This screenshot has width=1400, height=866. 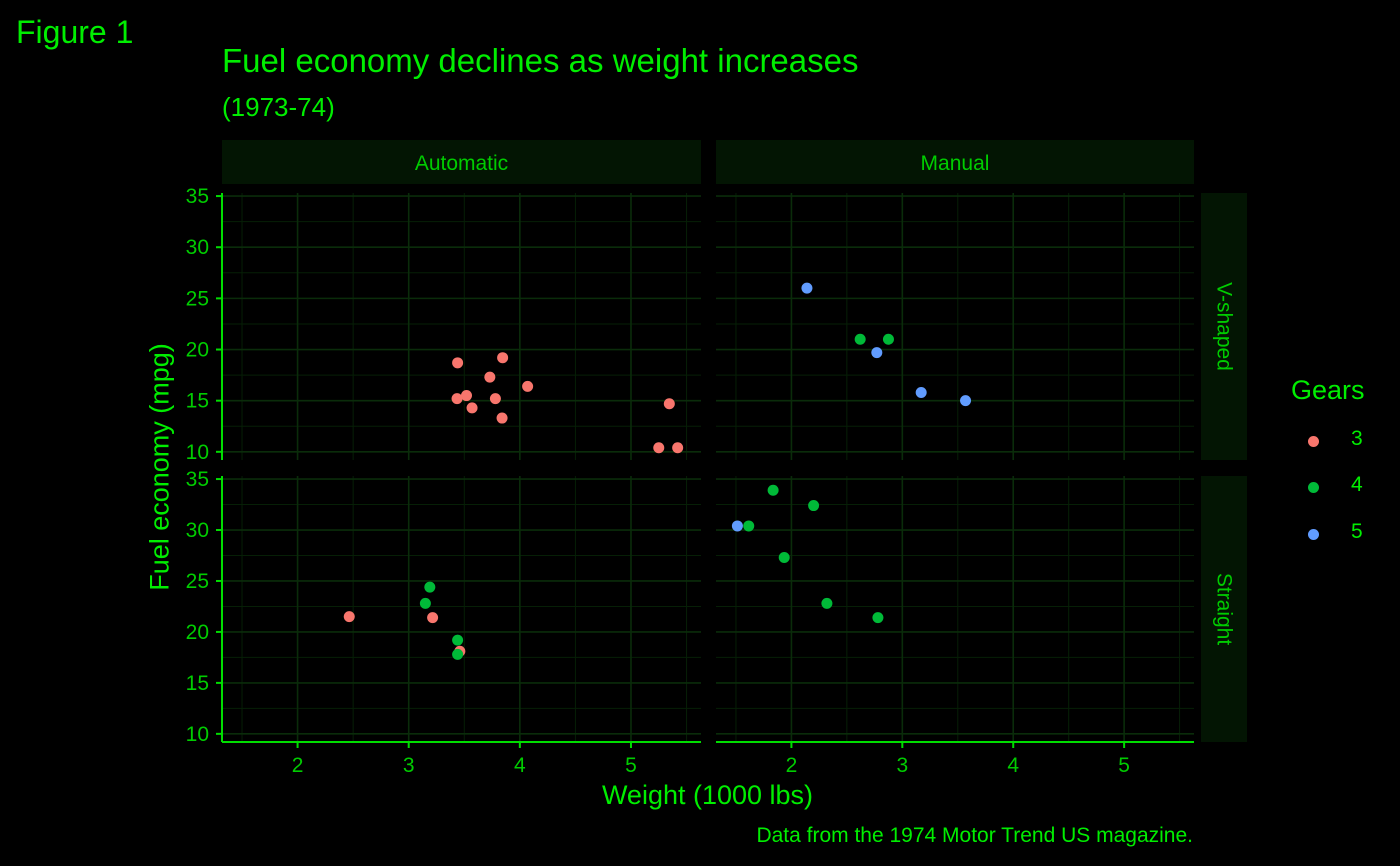 I want to click on legend-label-5: 5, so click(x=1357, y=531).